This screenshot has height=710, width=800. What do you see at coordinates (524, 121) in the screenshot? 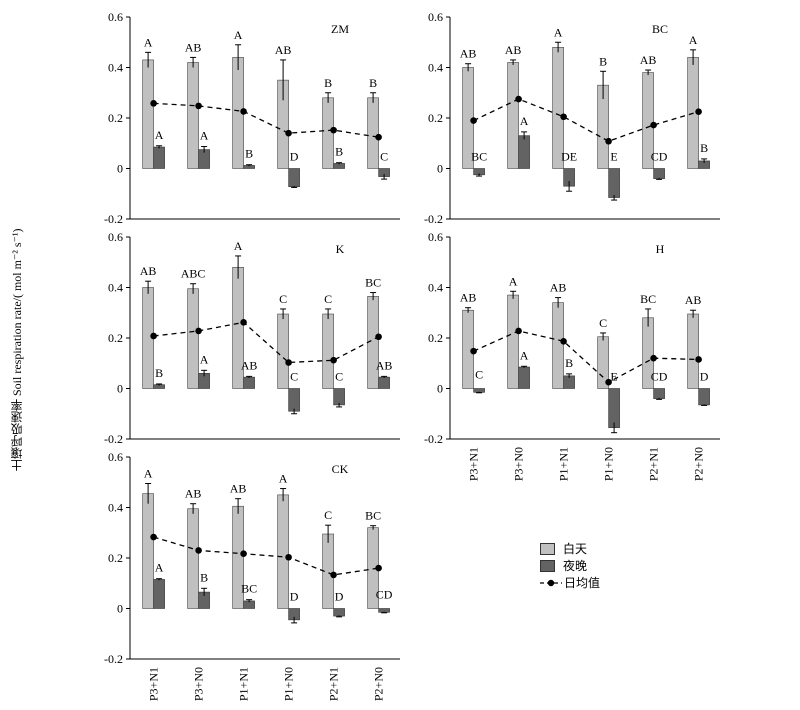
I see `significance-label-night: A` at bounding box center [524, 121].